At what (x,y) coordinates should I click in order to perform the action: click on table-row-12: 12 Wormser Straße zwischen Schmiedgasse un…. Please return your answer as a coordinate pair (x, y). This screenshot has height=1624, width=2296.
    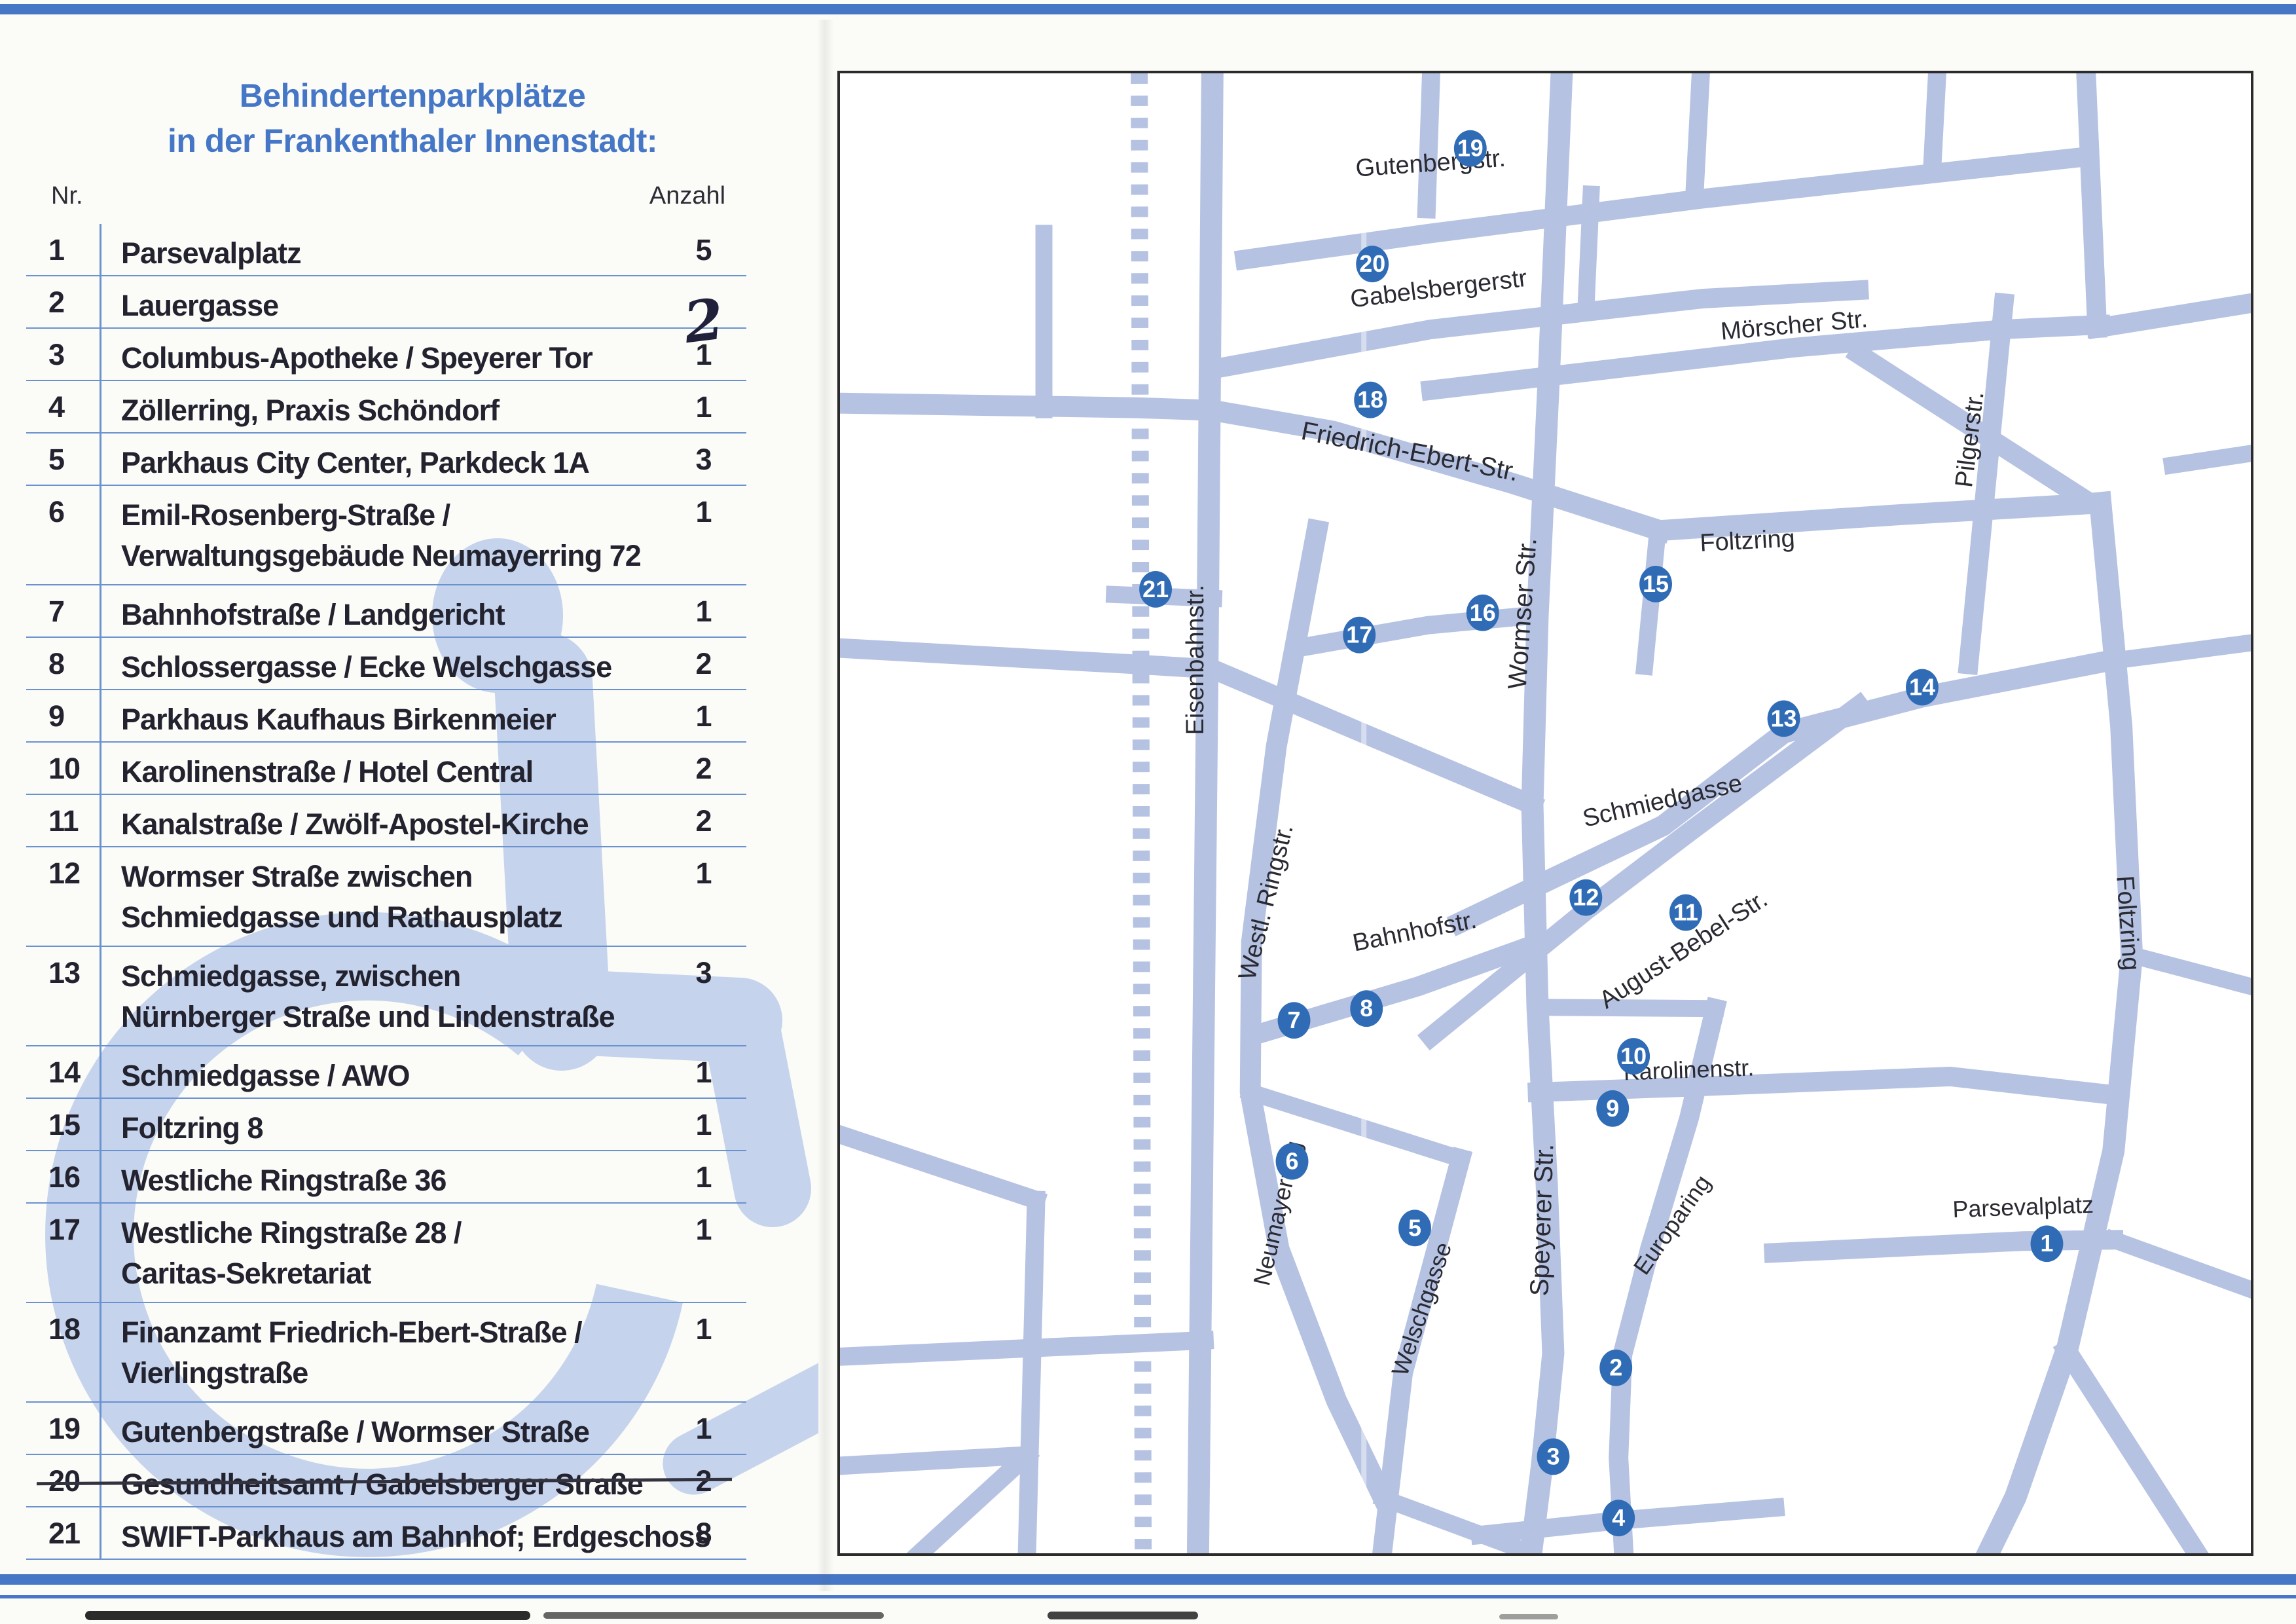
    Looking at the image, I should click on (386, 897).